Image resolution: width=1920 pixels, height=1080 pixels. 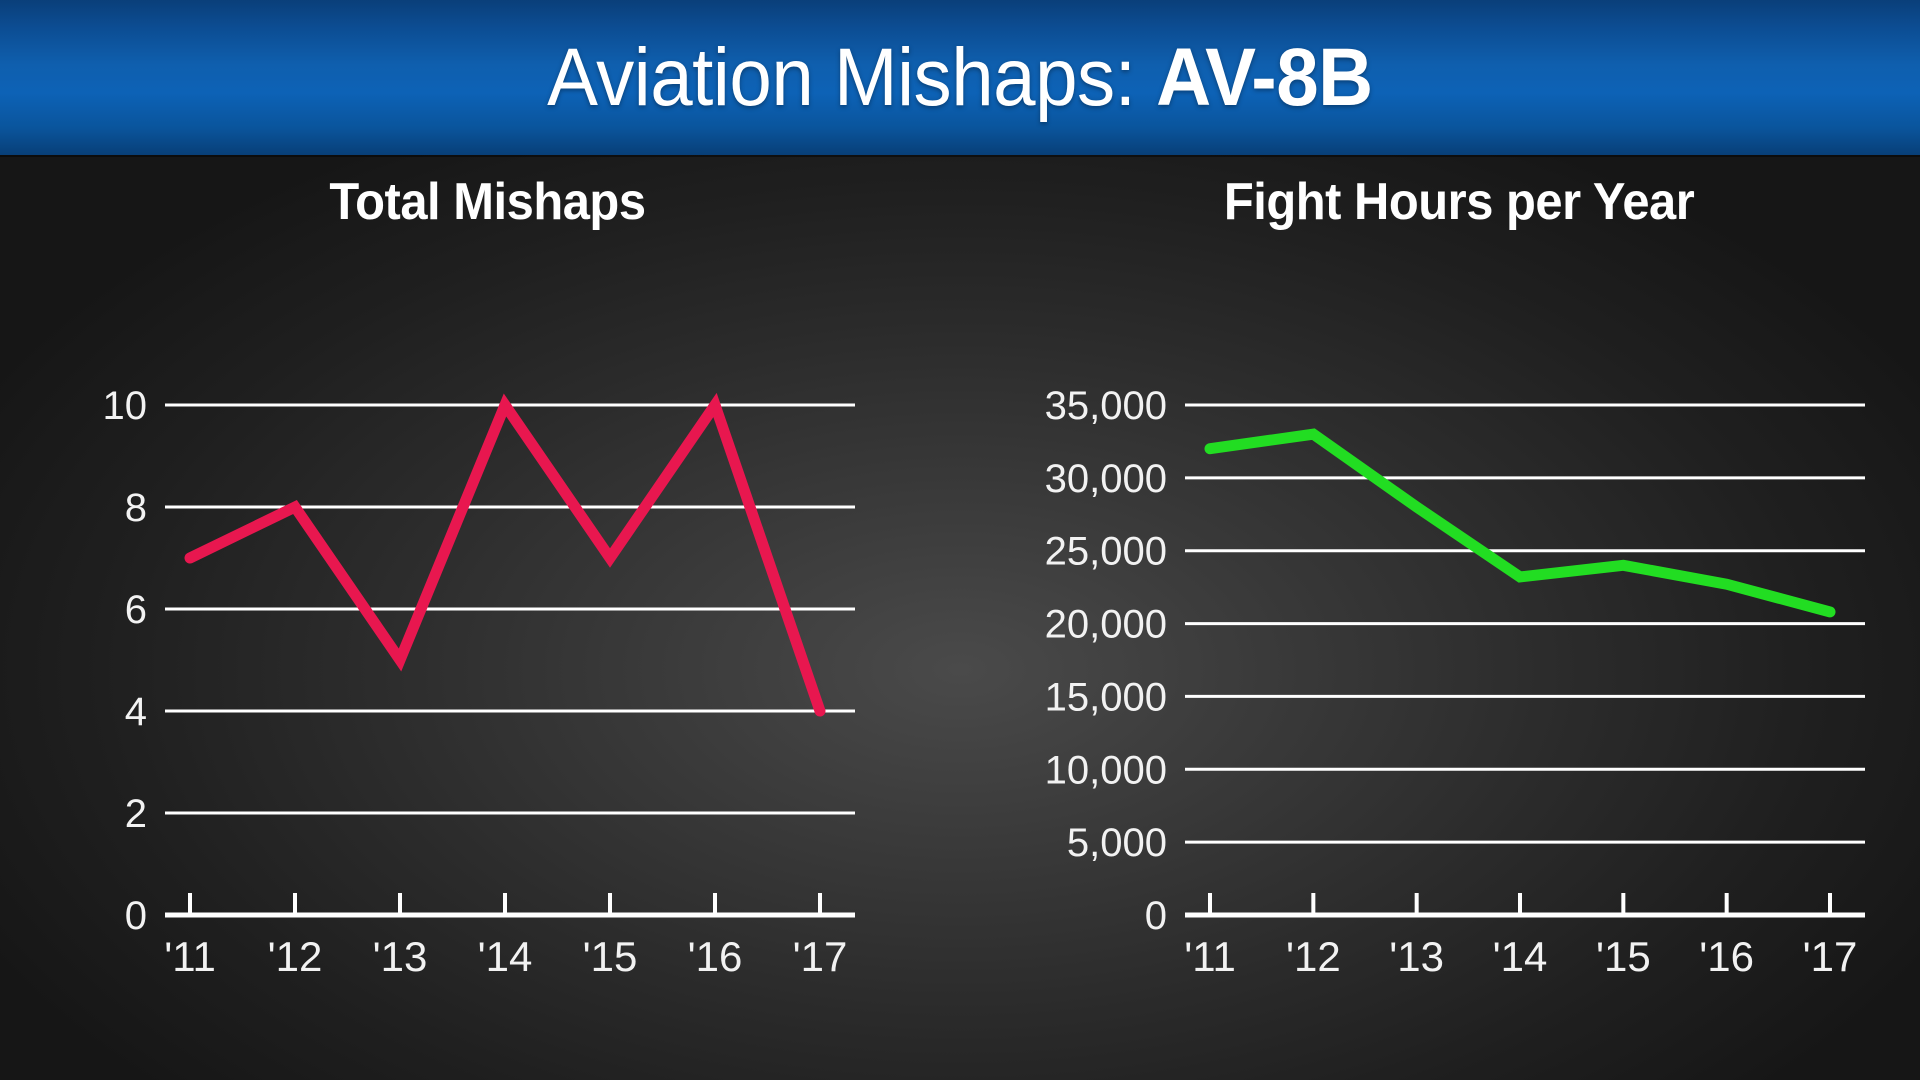 I want to click on page-title: Aviation Mishaps: AV-8B, so click(x=960, y=77).